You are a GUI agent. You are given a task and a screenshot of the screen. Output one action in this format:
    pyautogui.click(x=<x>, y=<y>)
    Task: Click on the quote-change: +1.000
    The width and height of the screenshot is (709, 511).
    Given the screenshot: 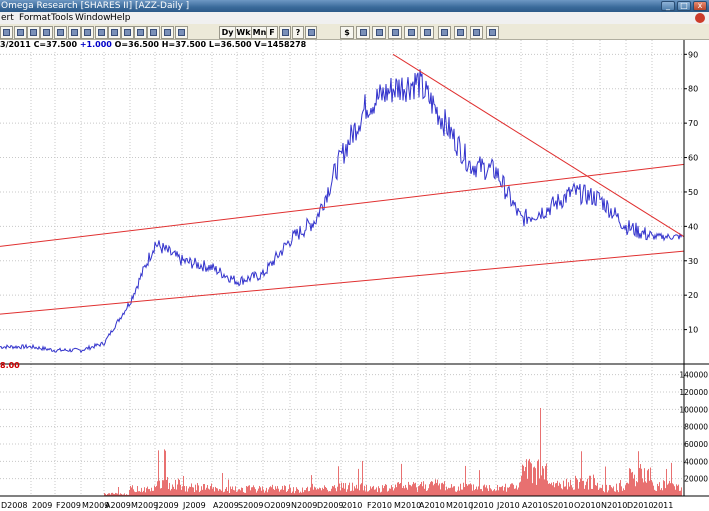 What is the action you would take?
    pyautogui.click(x=95, y=44)
    